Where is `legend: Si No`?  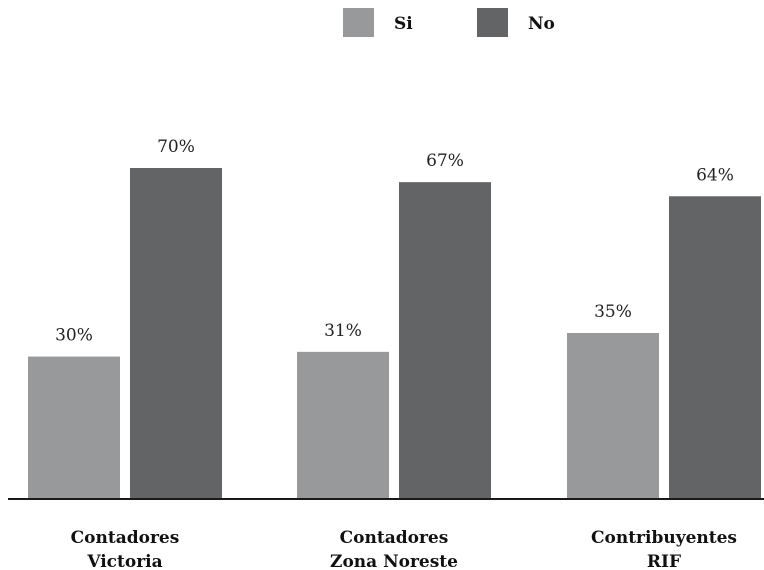 legend: Si No is located at coordinates (449, 22).